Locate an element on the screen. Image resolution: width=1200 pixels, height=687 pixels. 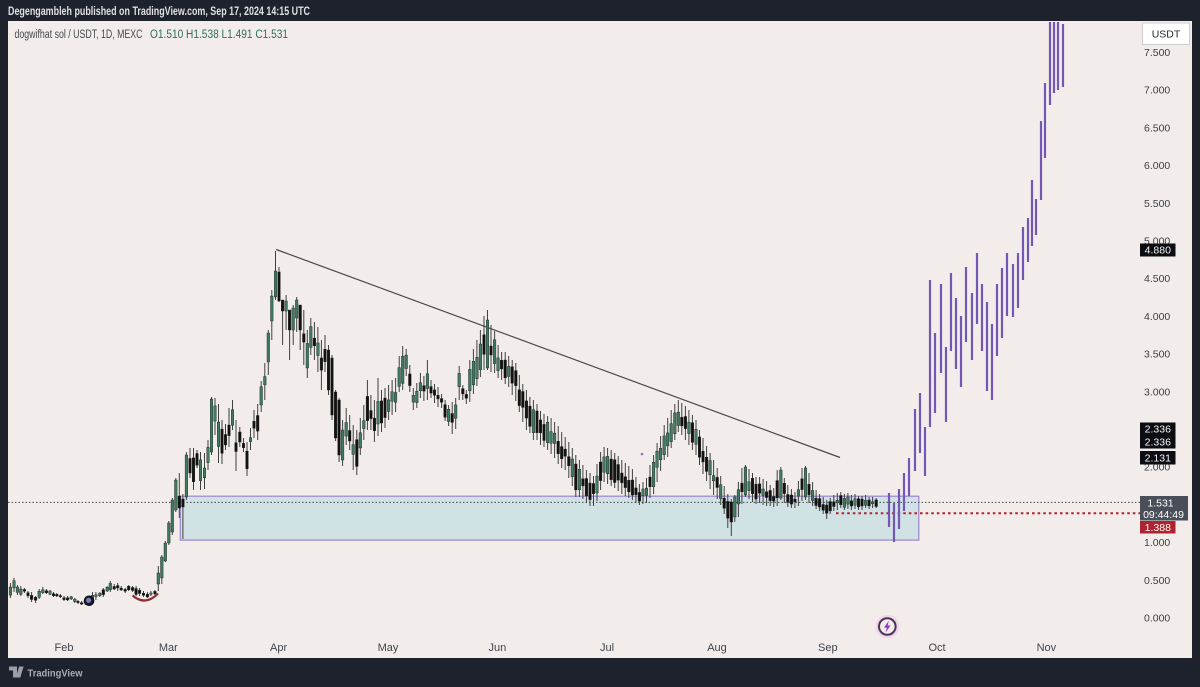
svg-text: Nov is located at coordinates (1047, 648).